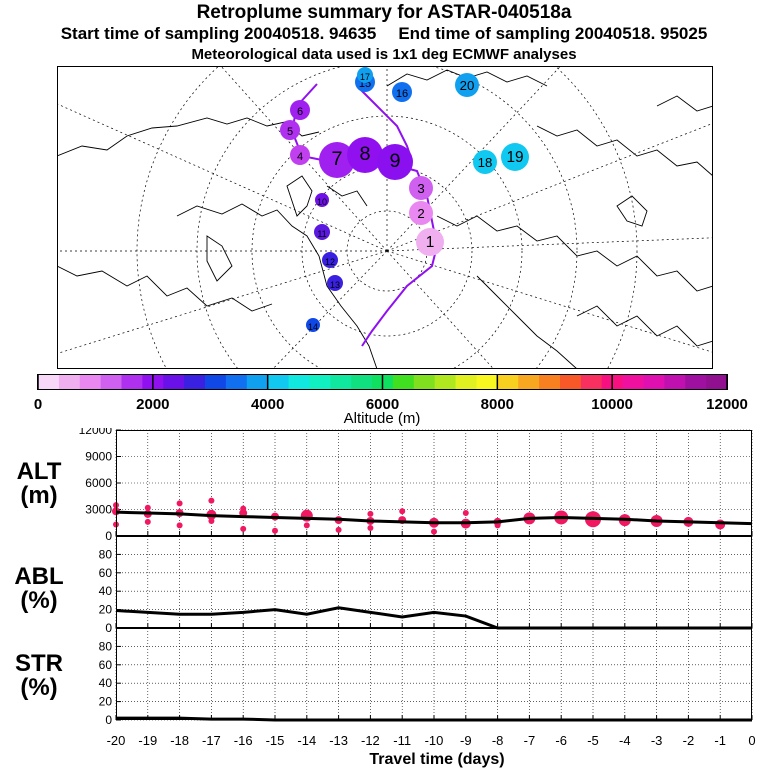  I want to click on chart-title: Retroplume summary for ASTAR-040518a, so click(384, 12).